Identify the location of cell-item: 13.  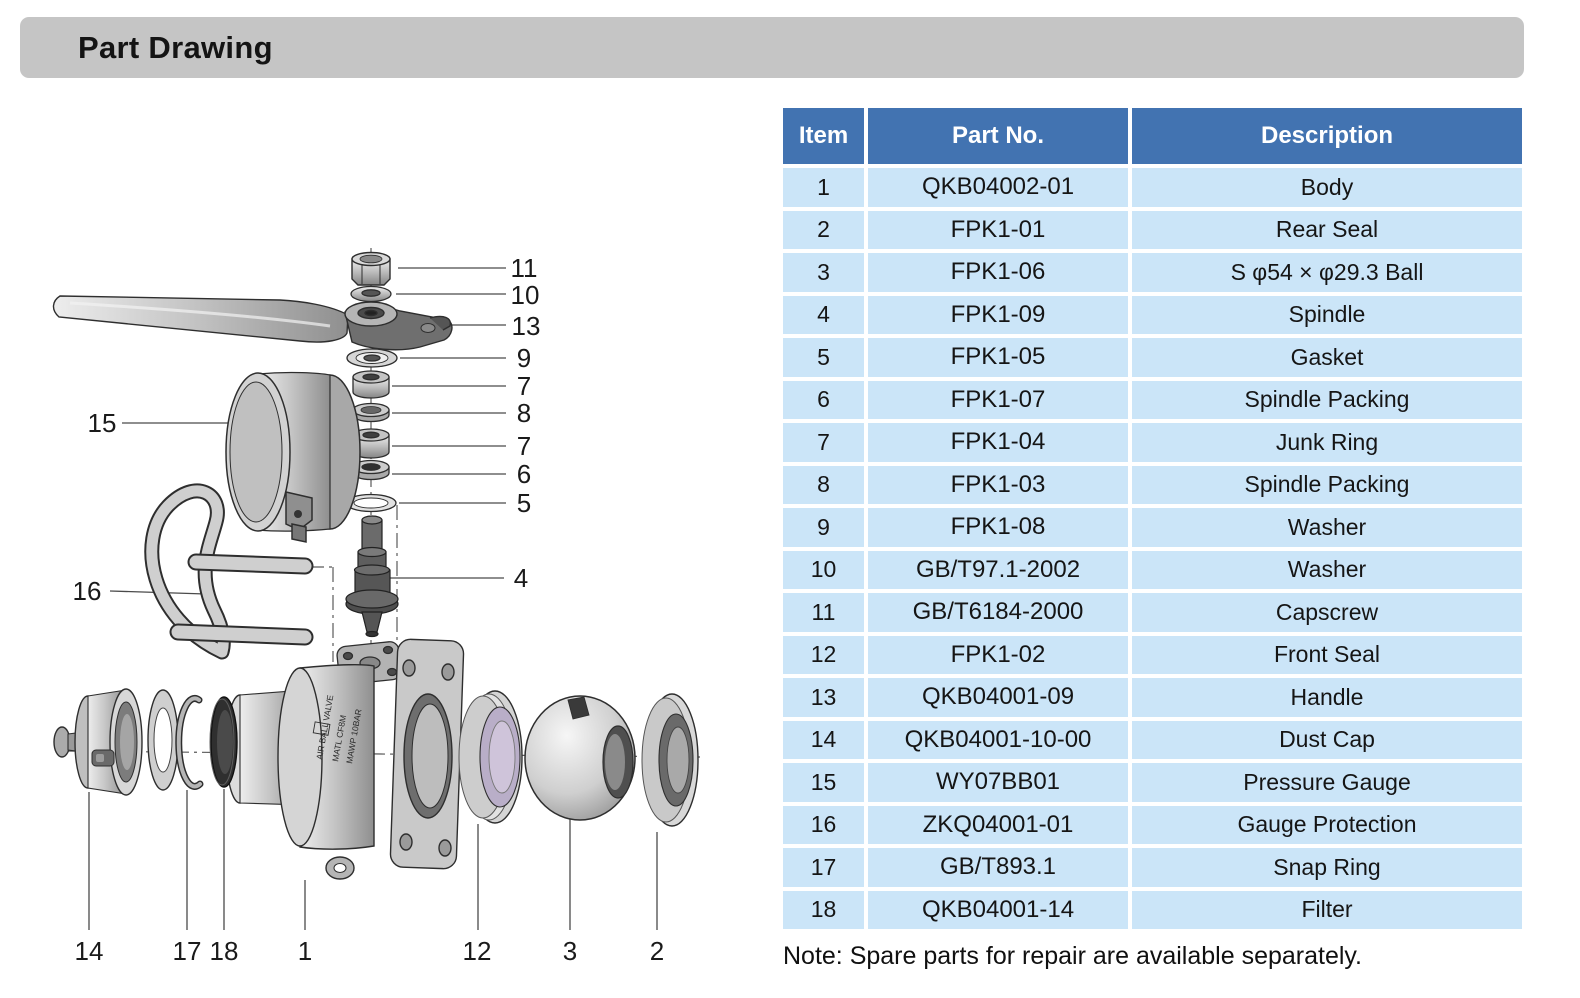
(823, 697).